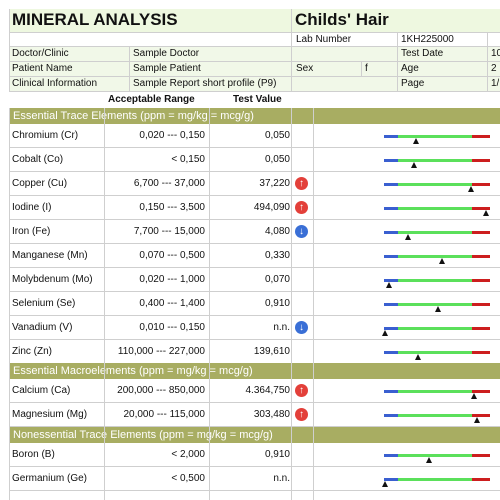 This screenshot has width=500, height=500. I want to click on patient-label: Patient Name, so click(42, 68).